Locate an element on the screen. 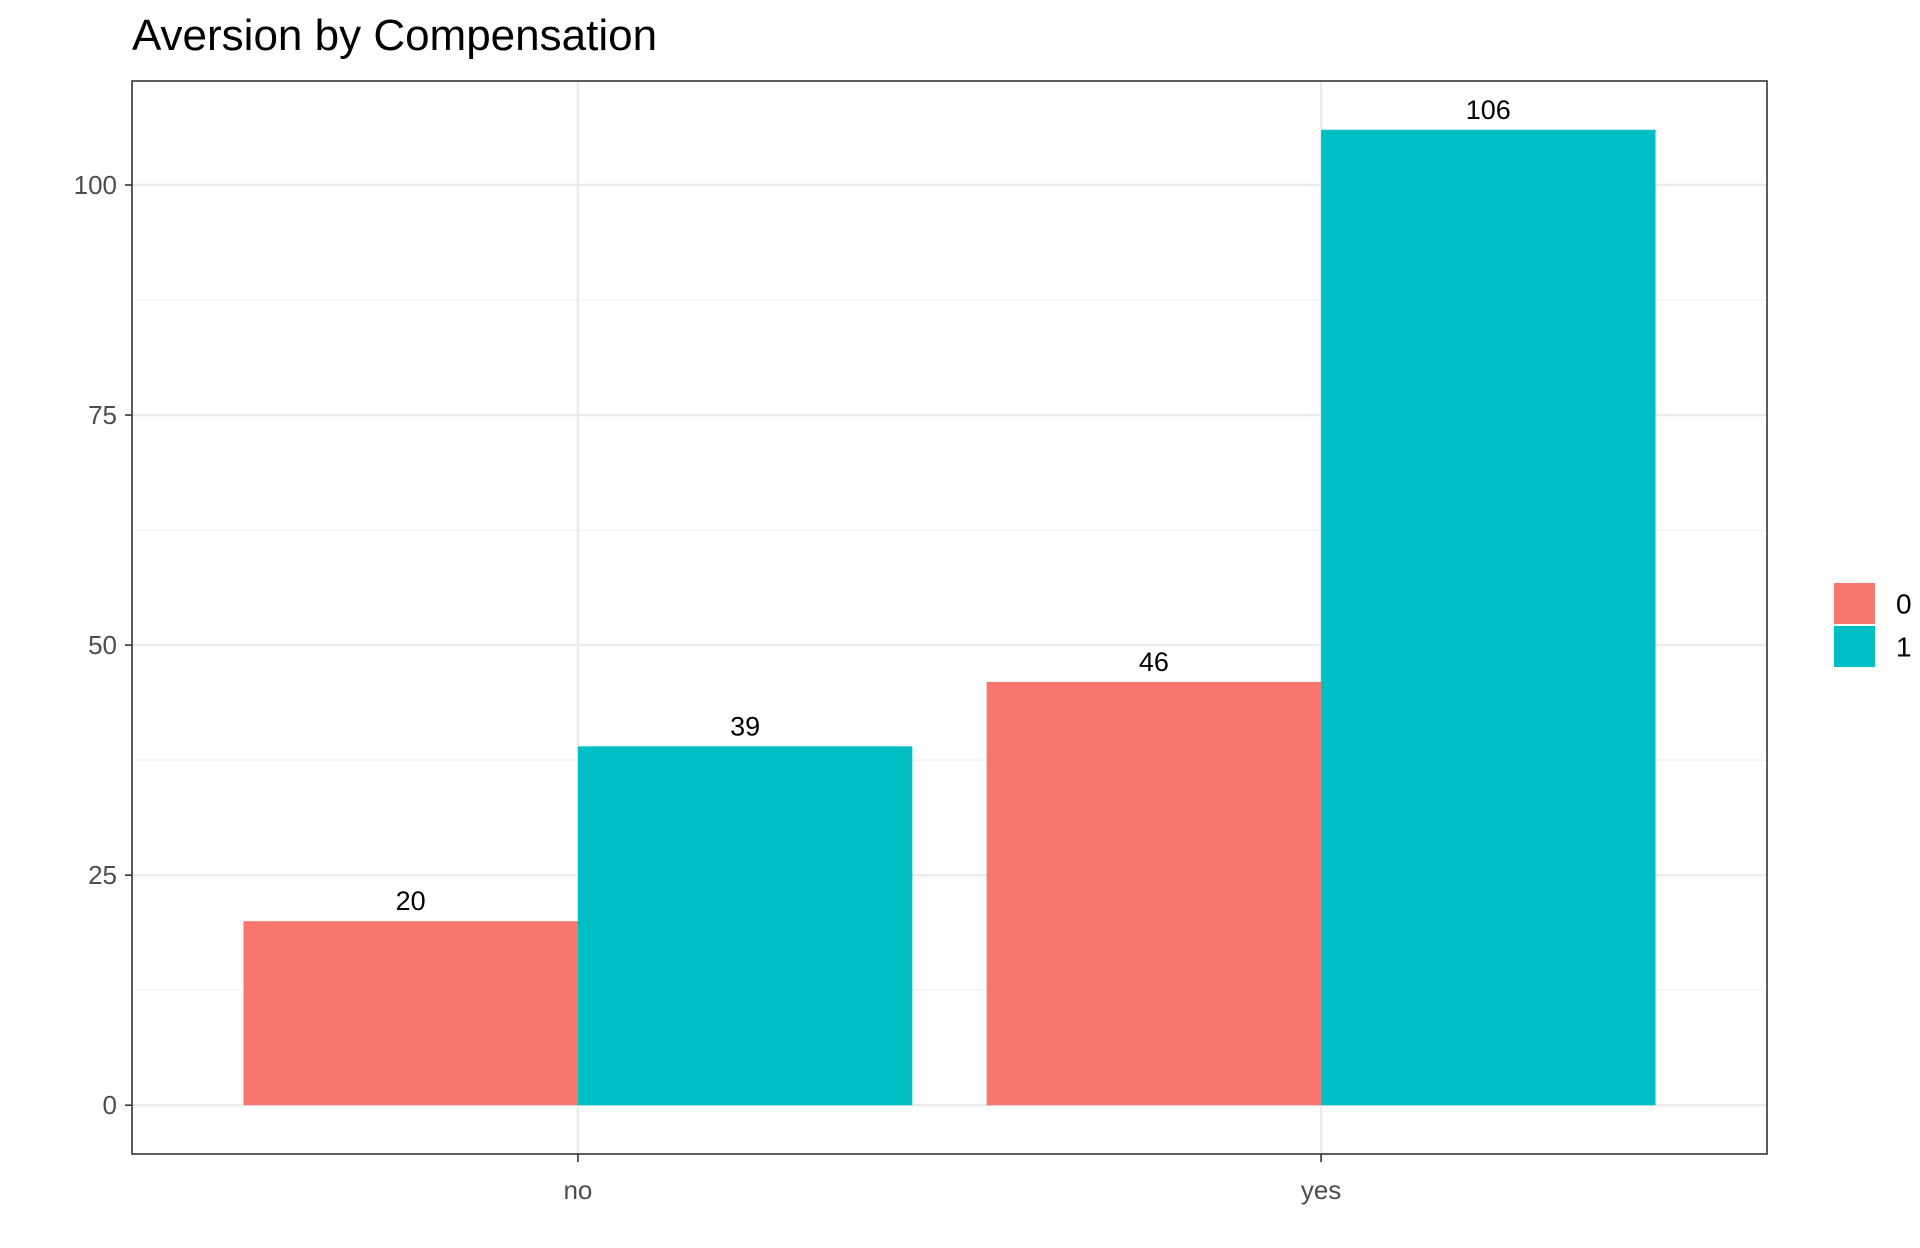  y-tick-label: 0 is located at coordinates (110, 1105).